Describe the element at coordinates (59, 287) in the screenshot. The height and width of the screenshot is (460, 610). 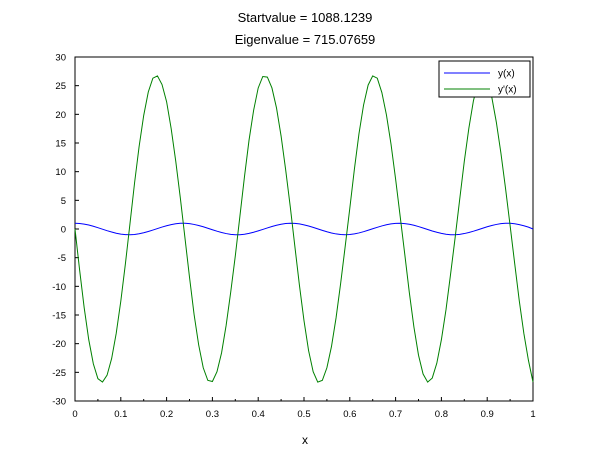
I see `y-tick-label: -10` at that location.